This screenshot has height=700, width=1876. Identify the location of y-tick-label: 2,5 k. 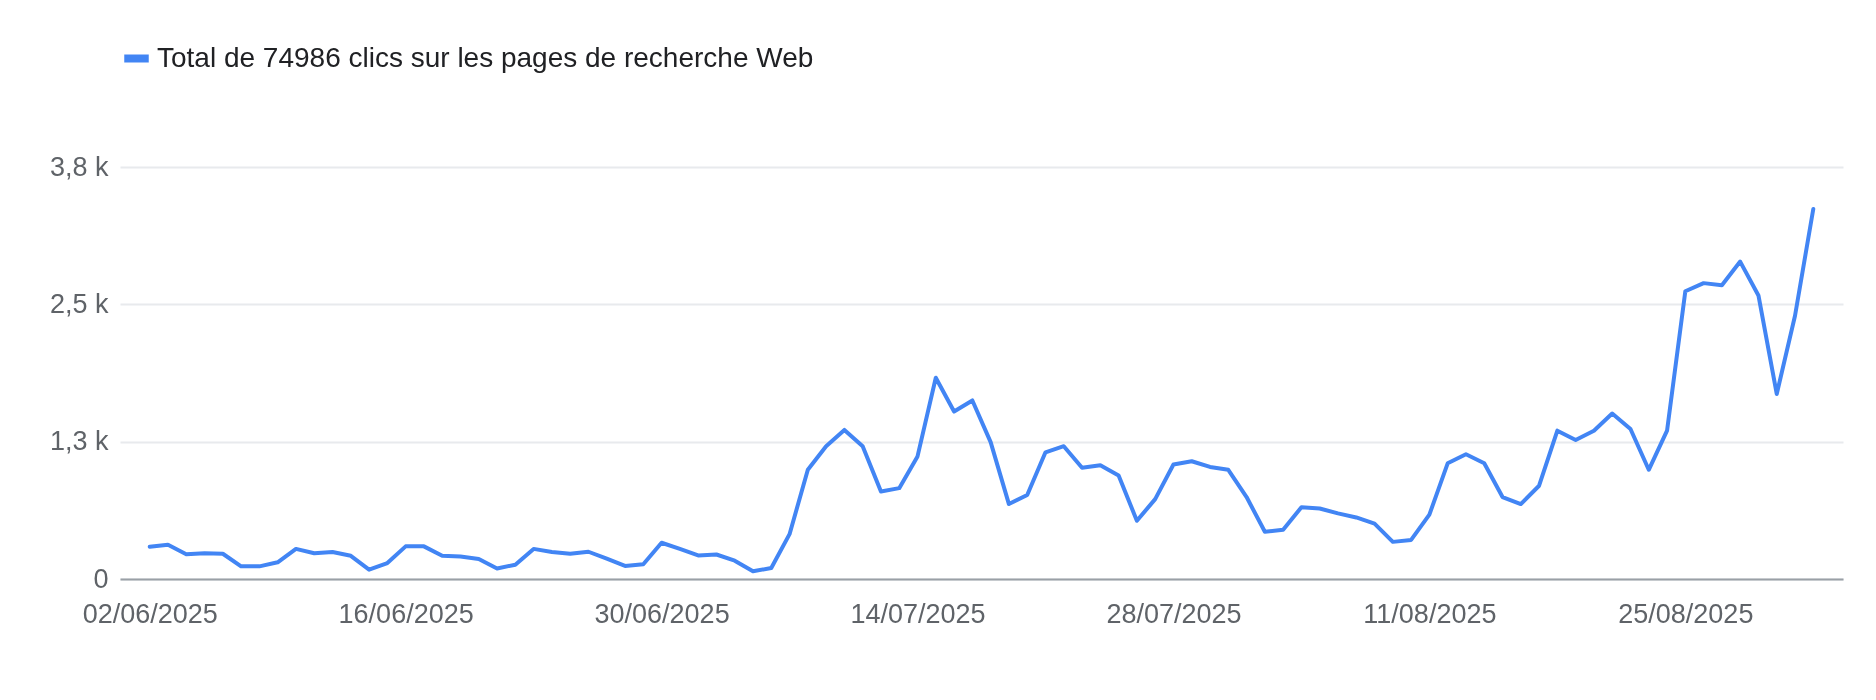
(79, 303).